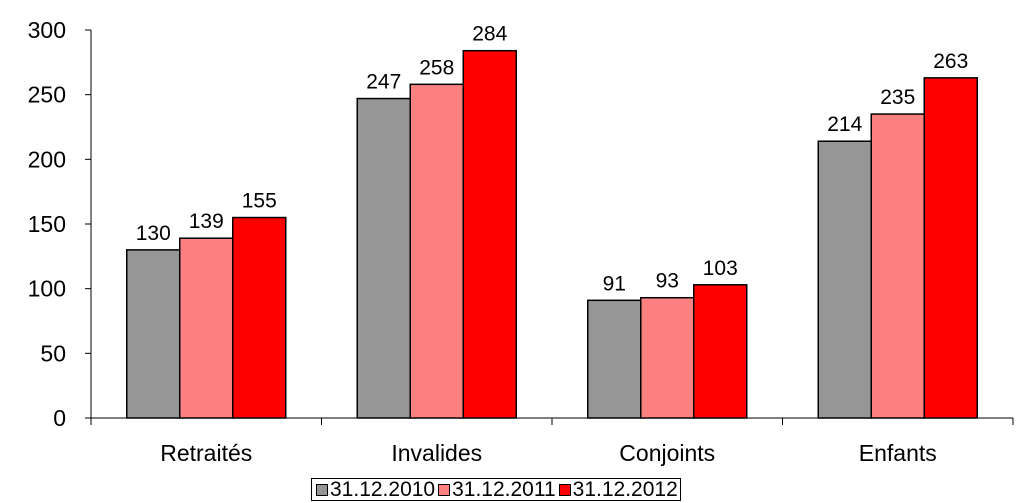 The image size is (1033, 503). Describe the element at coordinates (720, 268) in the screenshot. I see `bar-value-label: 103` at that location.